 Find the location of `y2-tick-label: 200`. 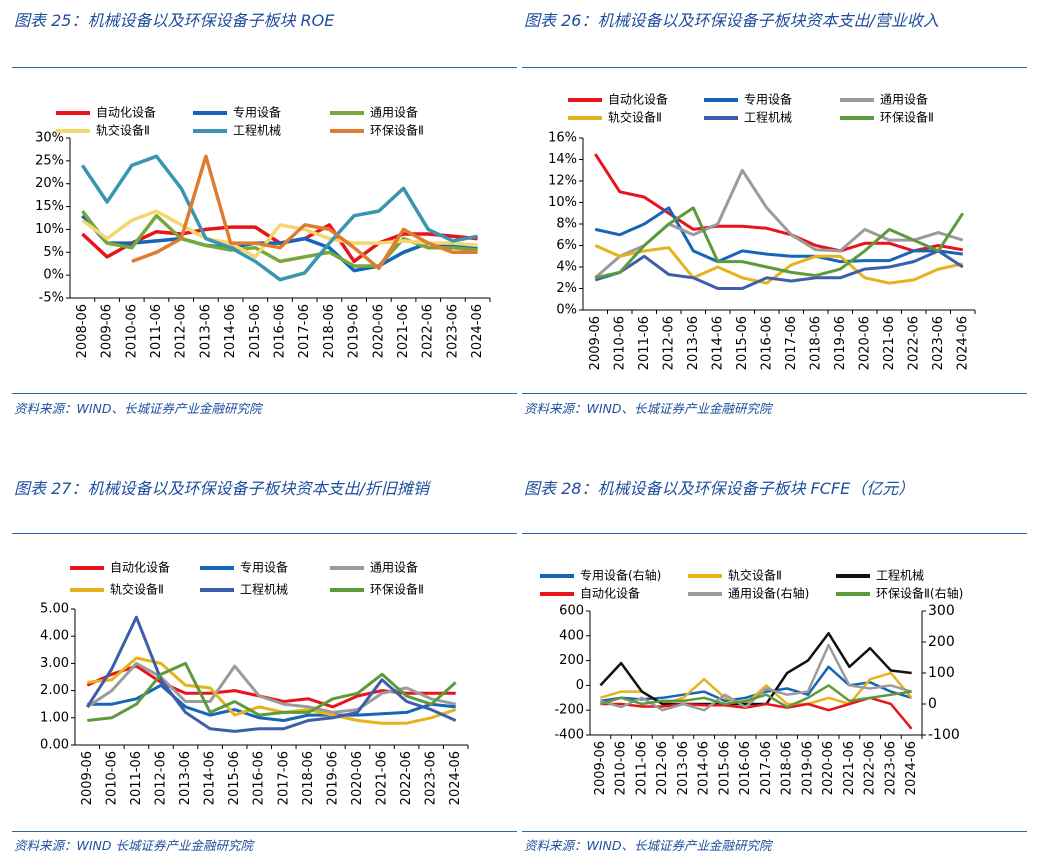

y2-tick-label: 200 is located at coordinates (941, 642).